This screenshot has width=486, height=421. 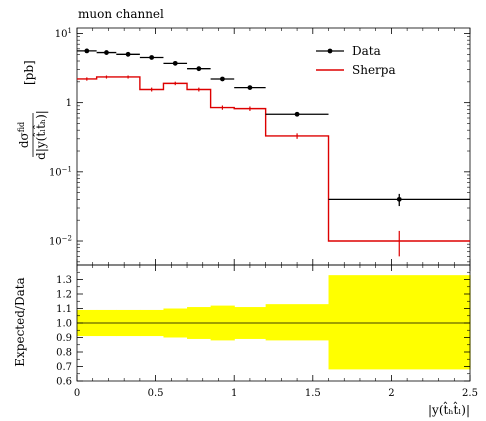 I want to click on legend-data-label: Data, so click(x=366, y=51).